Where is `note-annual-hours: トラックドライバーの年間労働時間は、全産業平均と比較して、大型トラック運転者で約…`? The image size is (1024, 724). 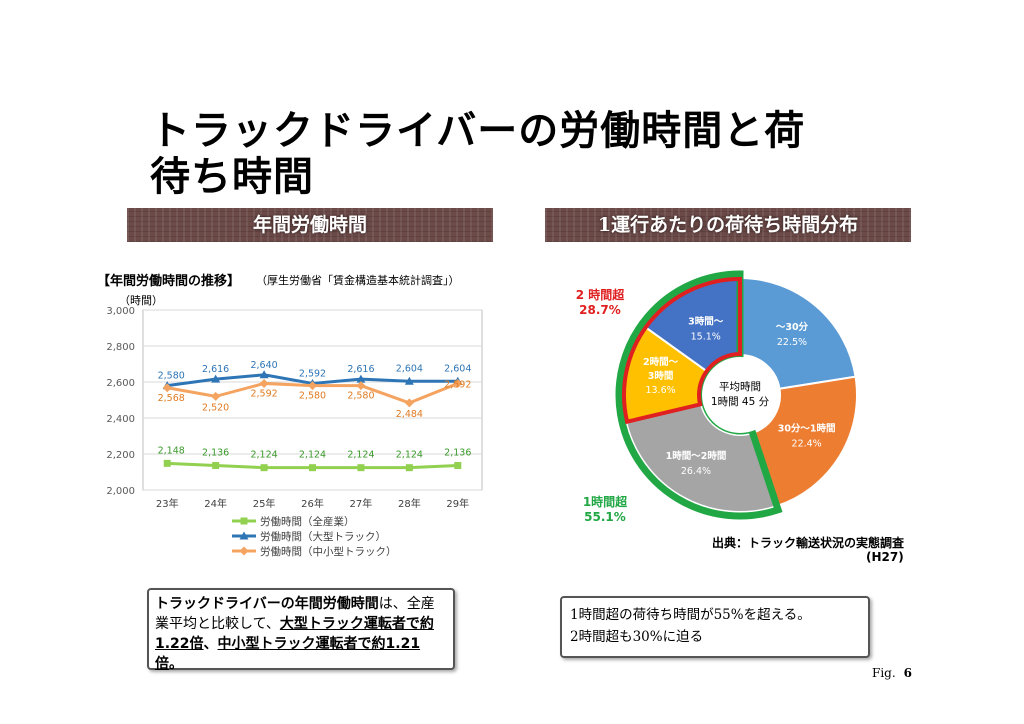 note-annual-hours: トラックドライバーの年間労働時間は、全産業平均と比較して、大型トラック運転者で約… is located at coordinates (301, 630).